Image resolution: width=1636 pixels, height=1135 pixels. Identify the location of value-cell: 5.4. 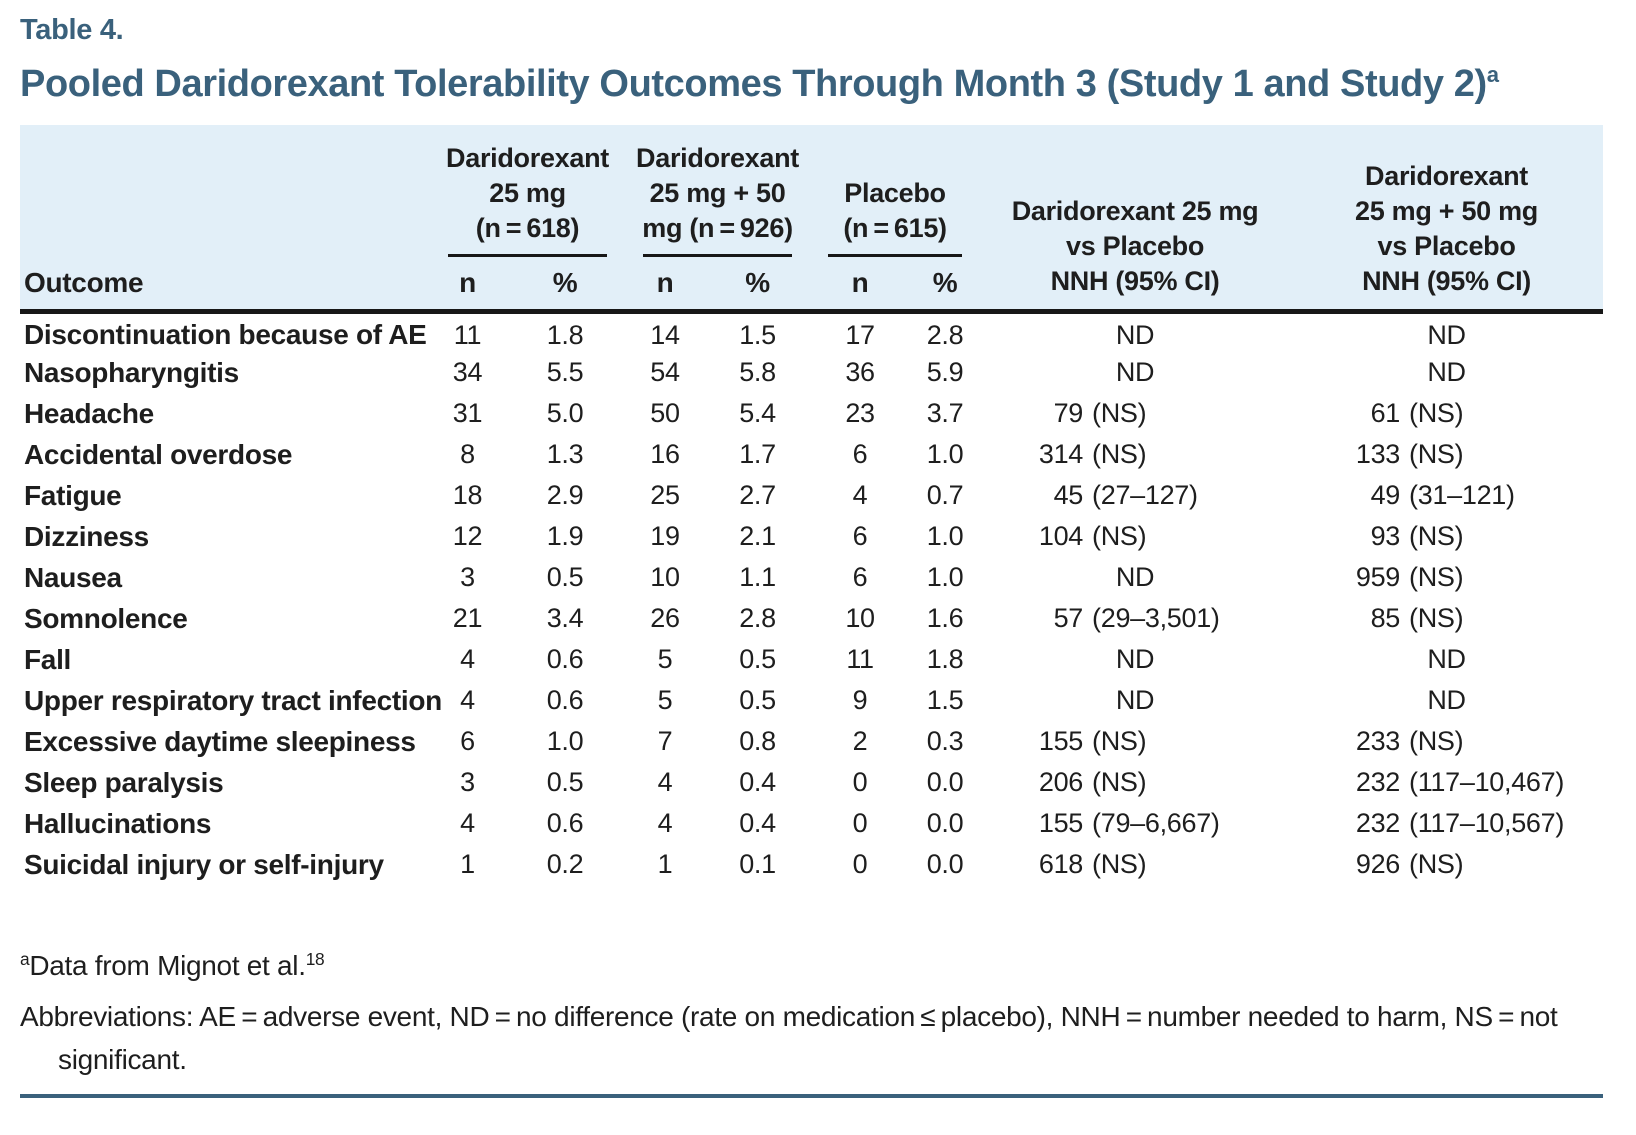
(757, 413).